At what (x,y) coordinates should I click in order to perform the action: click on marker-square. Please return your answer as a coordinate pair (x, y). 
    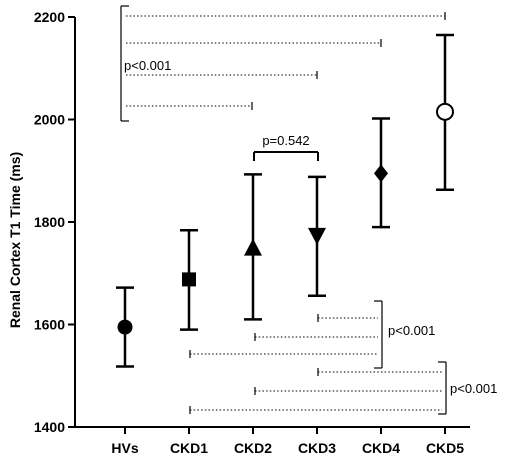
    Looking at the image, I should click on (189, 279).